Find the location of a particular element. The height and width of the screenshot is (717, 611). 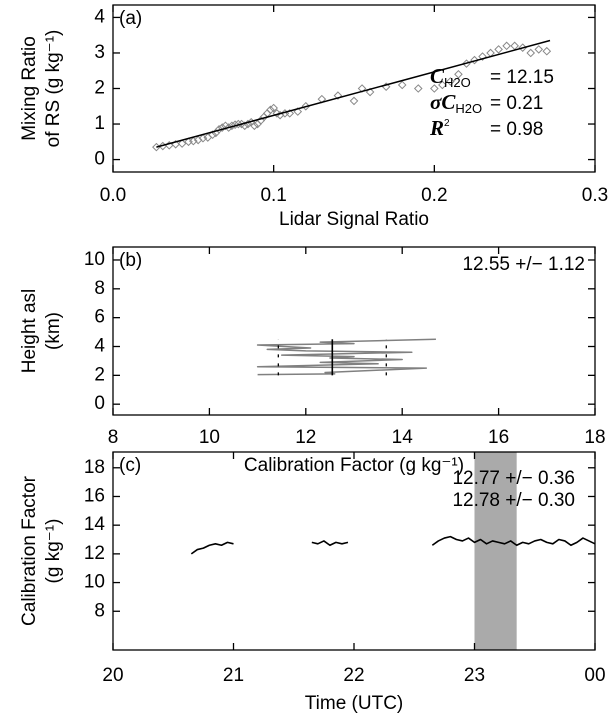

y-tick-label: 18 is located at coordinates (94, 467).